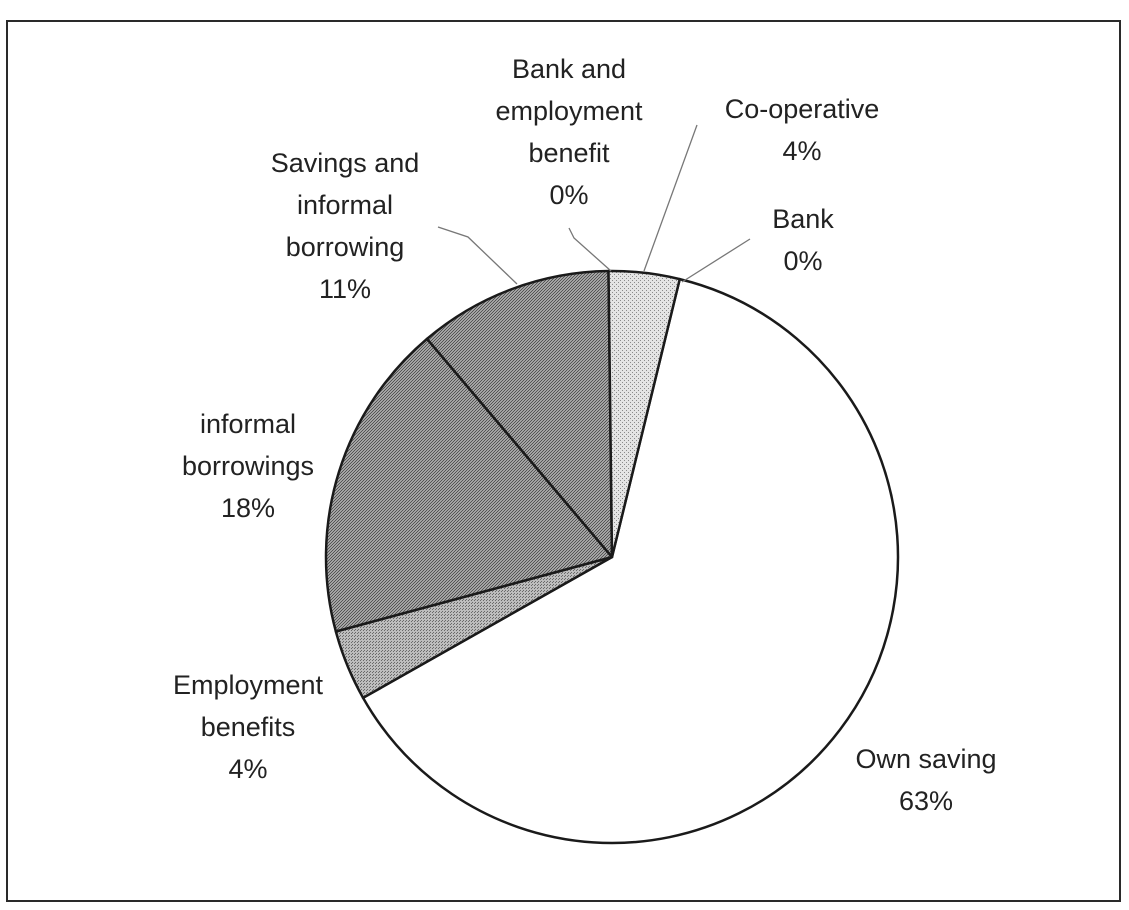  What do you see at coordinates (925, 759) in the screenshot?
I see `slice-name-label: Own saving` at bounding box center [925, 759].